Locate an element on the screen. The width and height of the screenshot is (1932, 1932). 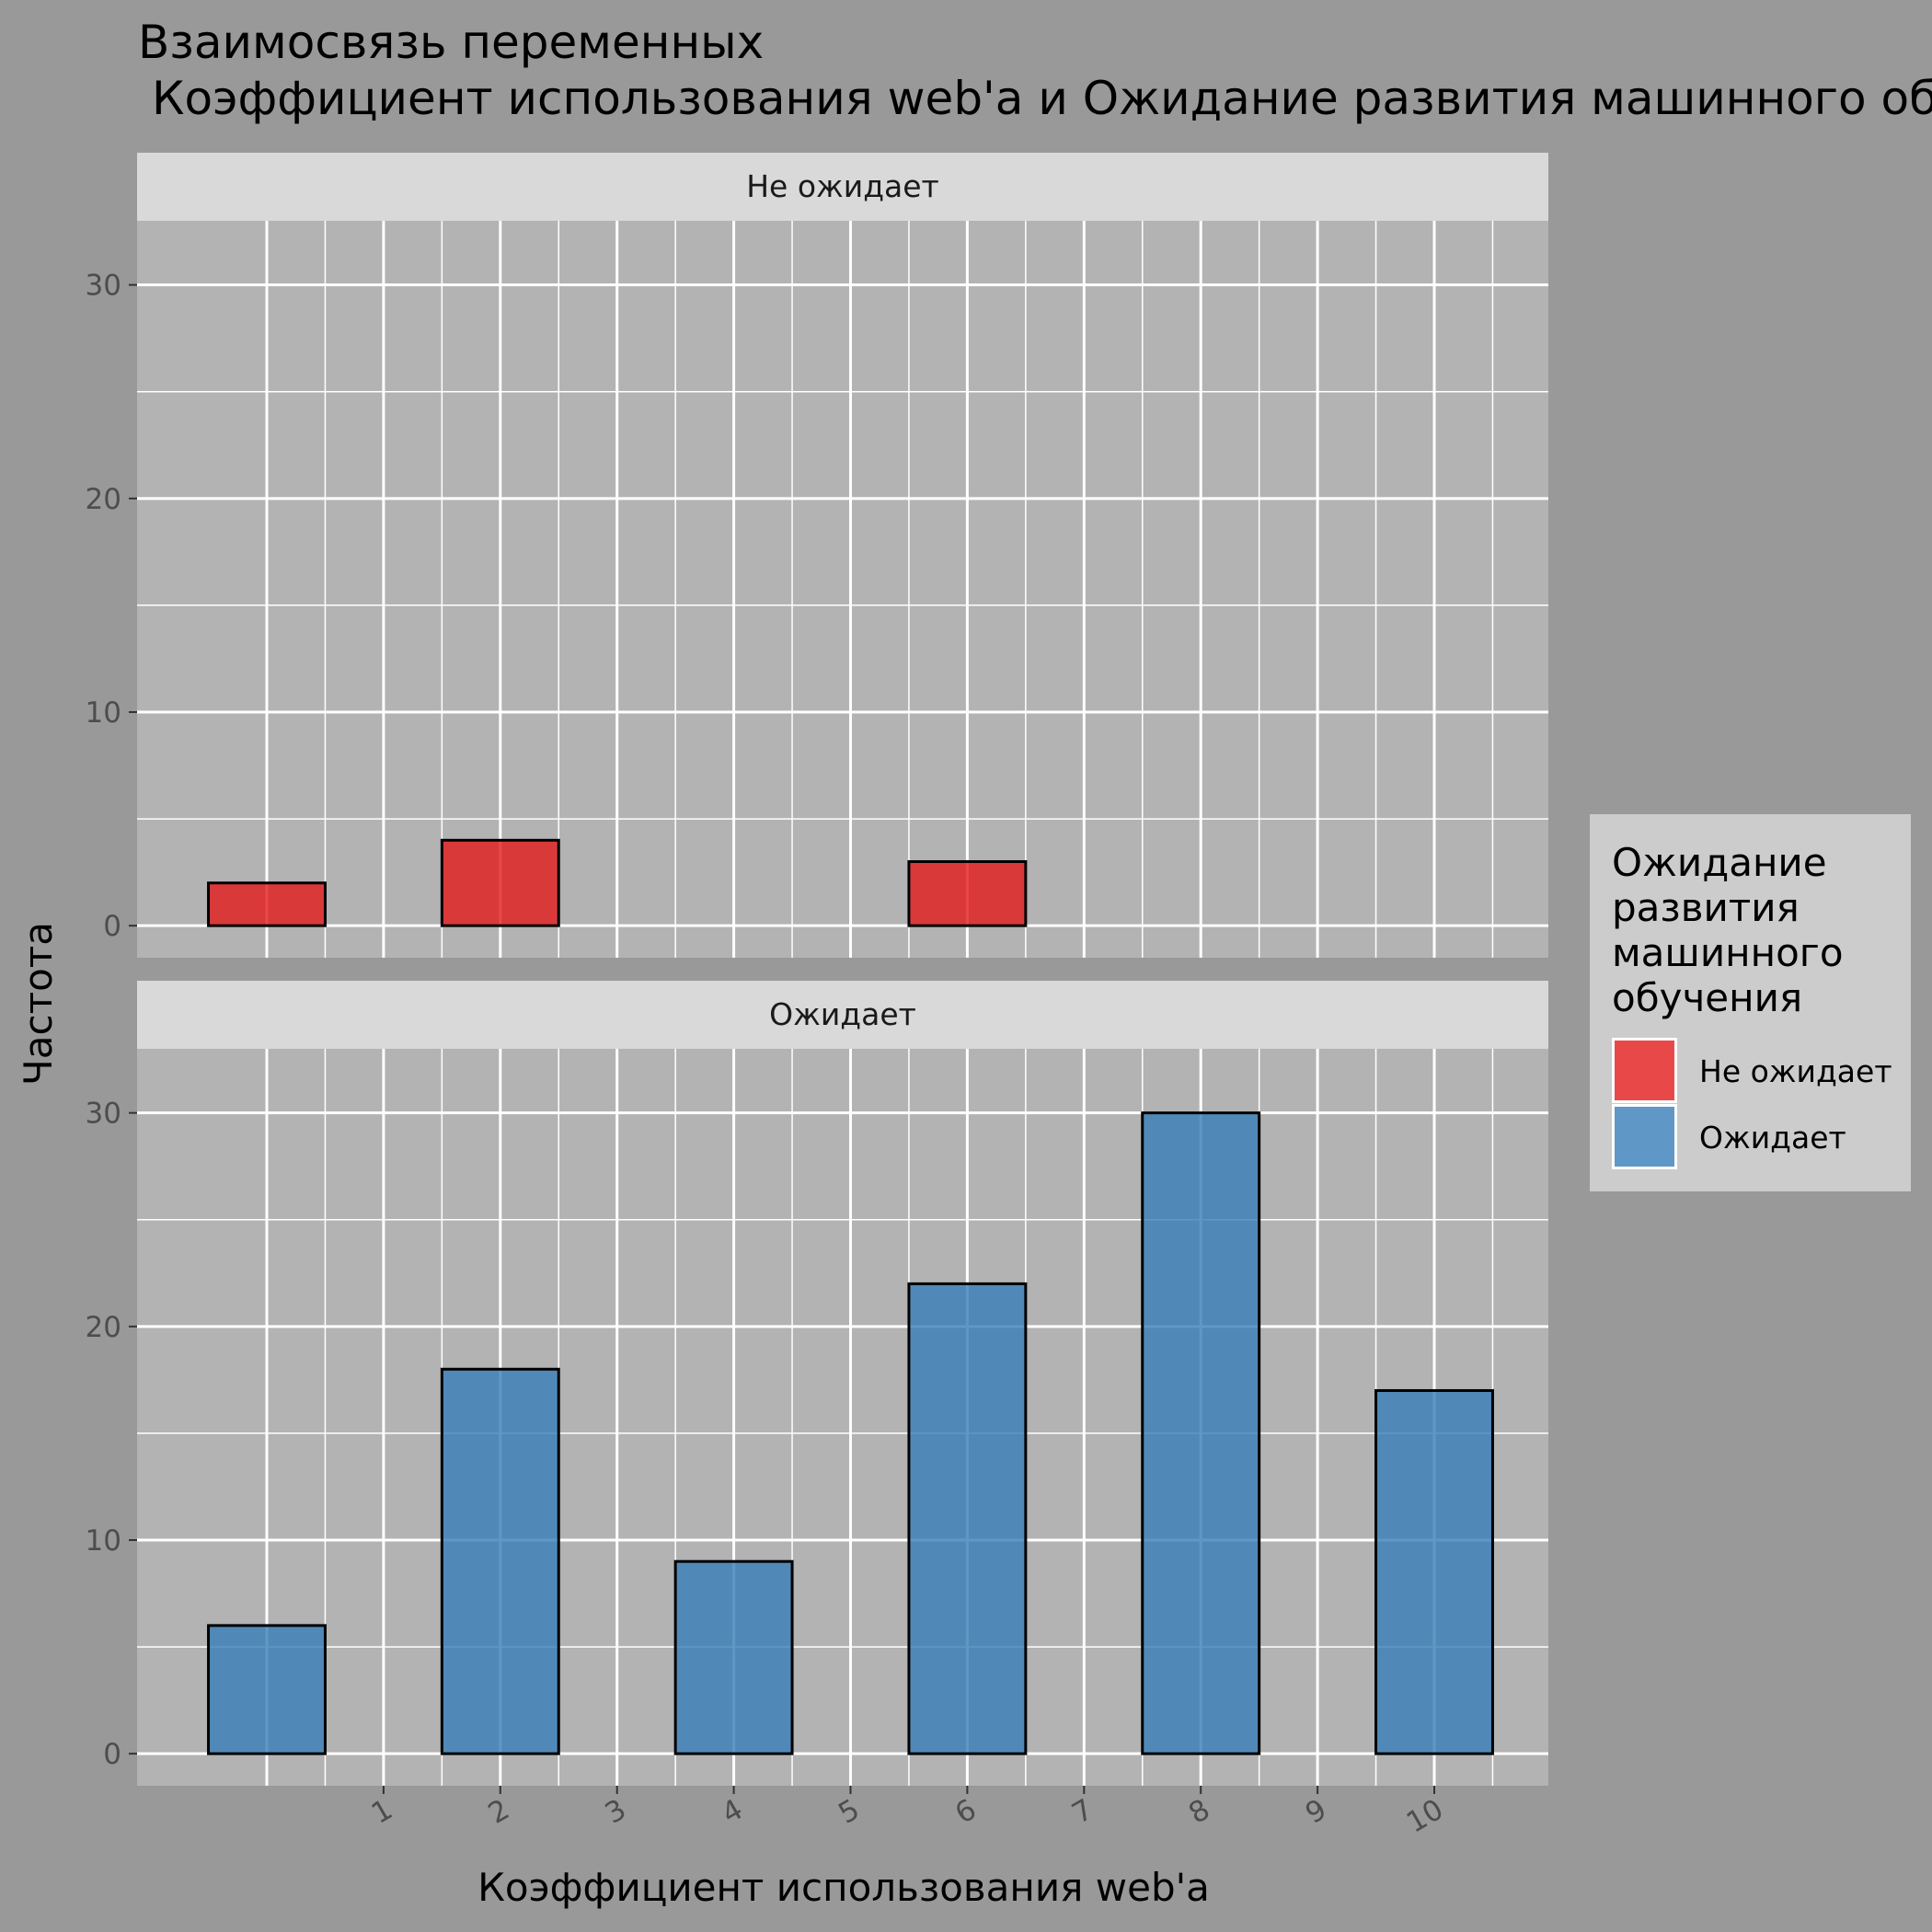
x-axis-title: Коэффициент использования web'a is located at coordinates (843, 1887).